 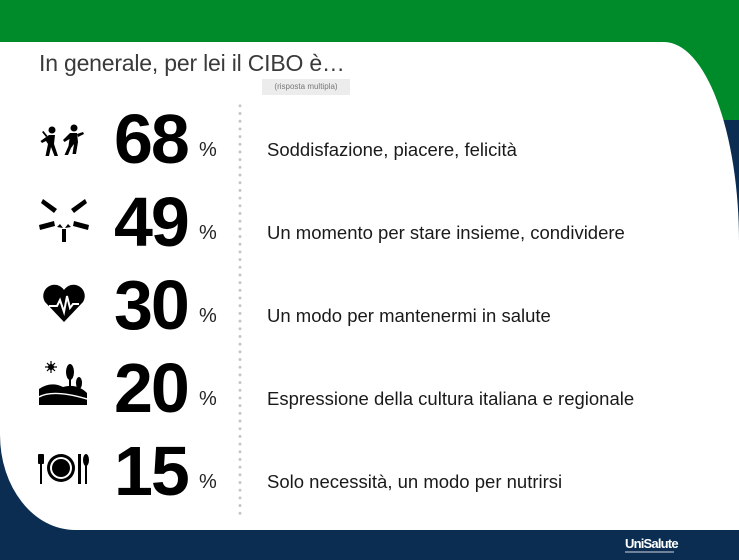 What do you see at coordinates (392, 149) in the screenshot?
I see `stat-label: Soddisfazione, piacere, felicità` at bounding box center [392, 149].